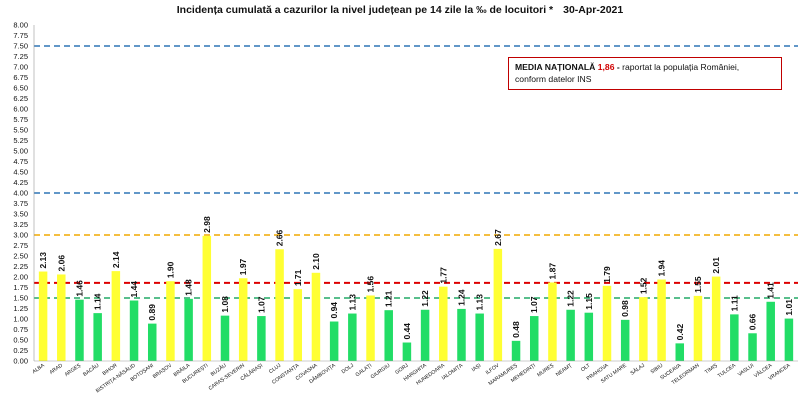 This screenshot has height=411, width=800. Describe the element at coordinates (586, 367) in the screenshot. I see `x-tick-label: OLT` at that location.